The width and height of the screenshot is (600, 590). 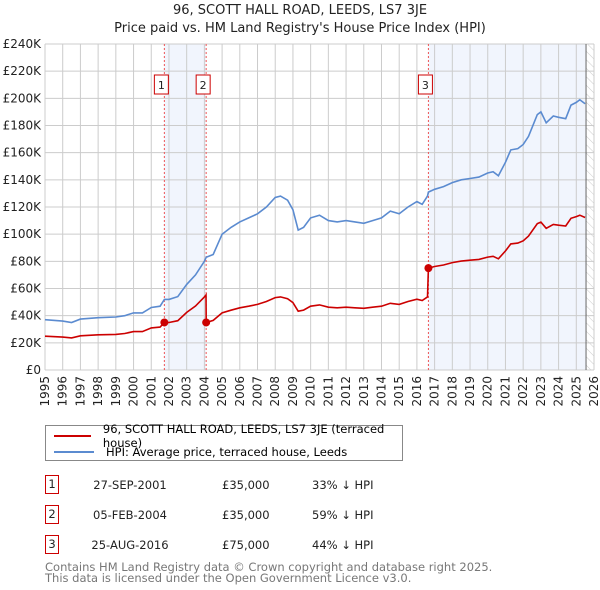 What do you see at coordinates (23, 207) in the screenshot?
I see `y-tick-label: £120K` at bounding box center [23, 207].